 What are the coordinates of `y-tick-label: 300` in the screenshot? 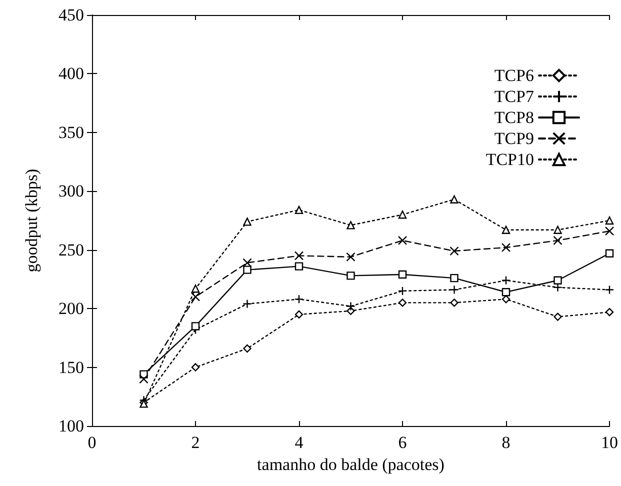 It's located at (71, 191).